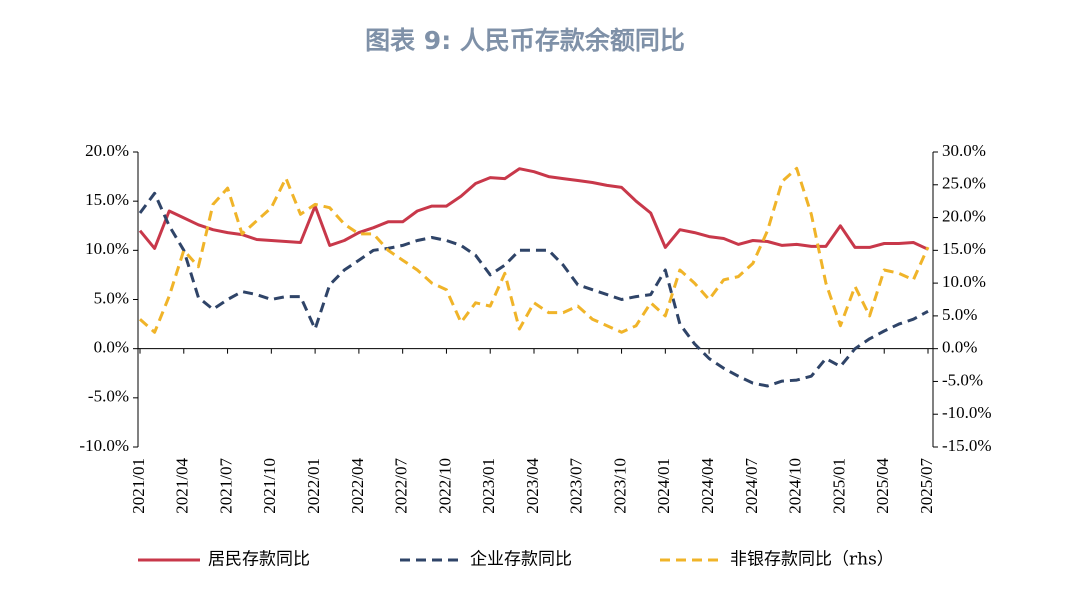 The width and height of the screenshot is (1080, 602). I want to click on x-tick-label: 2022/10, so click(444, 486).